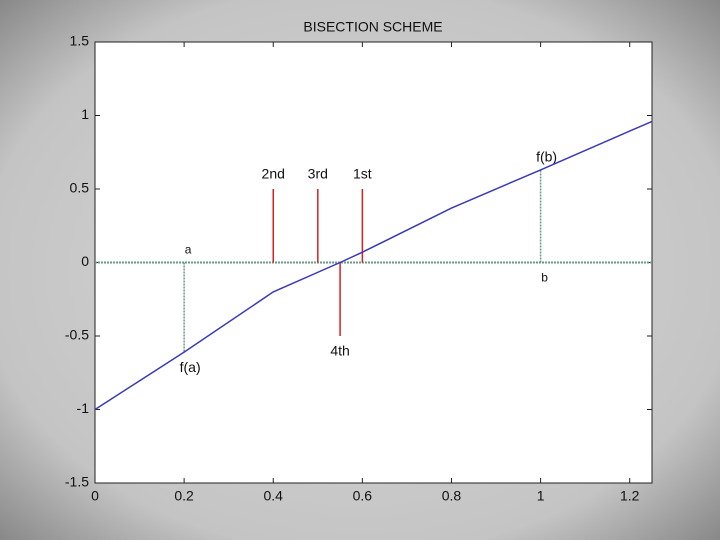 This screenshot has height=540, width=720. I want to click on y-tick-label: 0, so click(85, 261).